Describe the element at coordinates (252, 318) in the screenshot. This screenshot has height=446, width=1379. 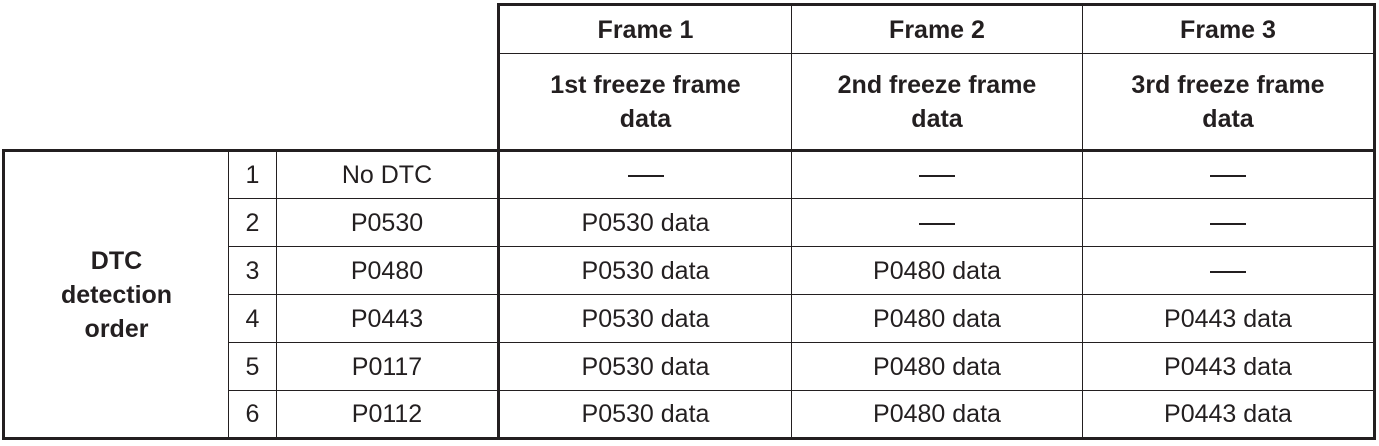
I see `order-cell: 4` at that location.